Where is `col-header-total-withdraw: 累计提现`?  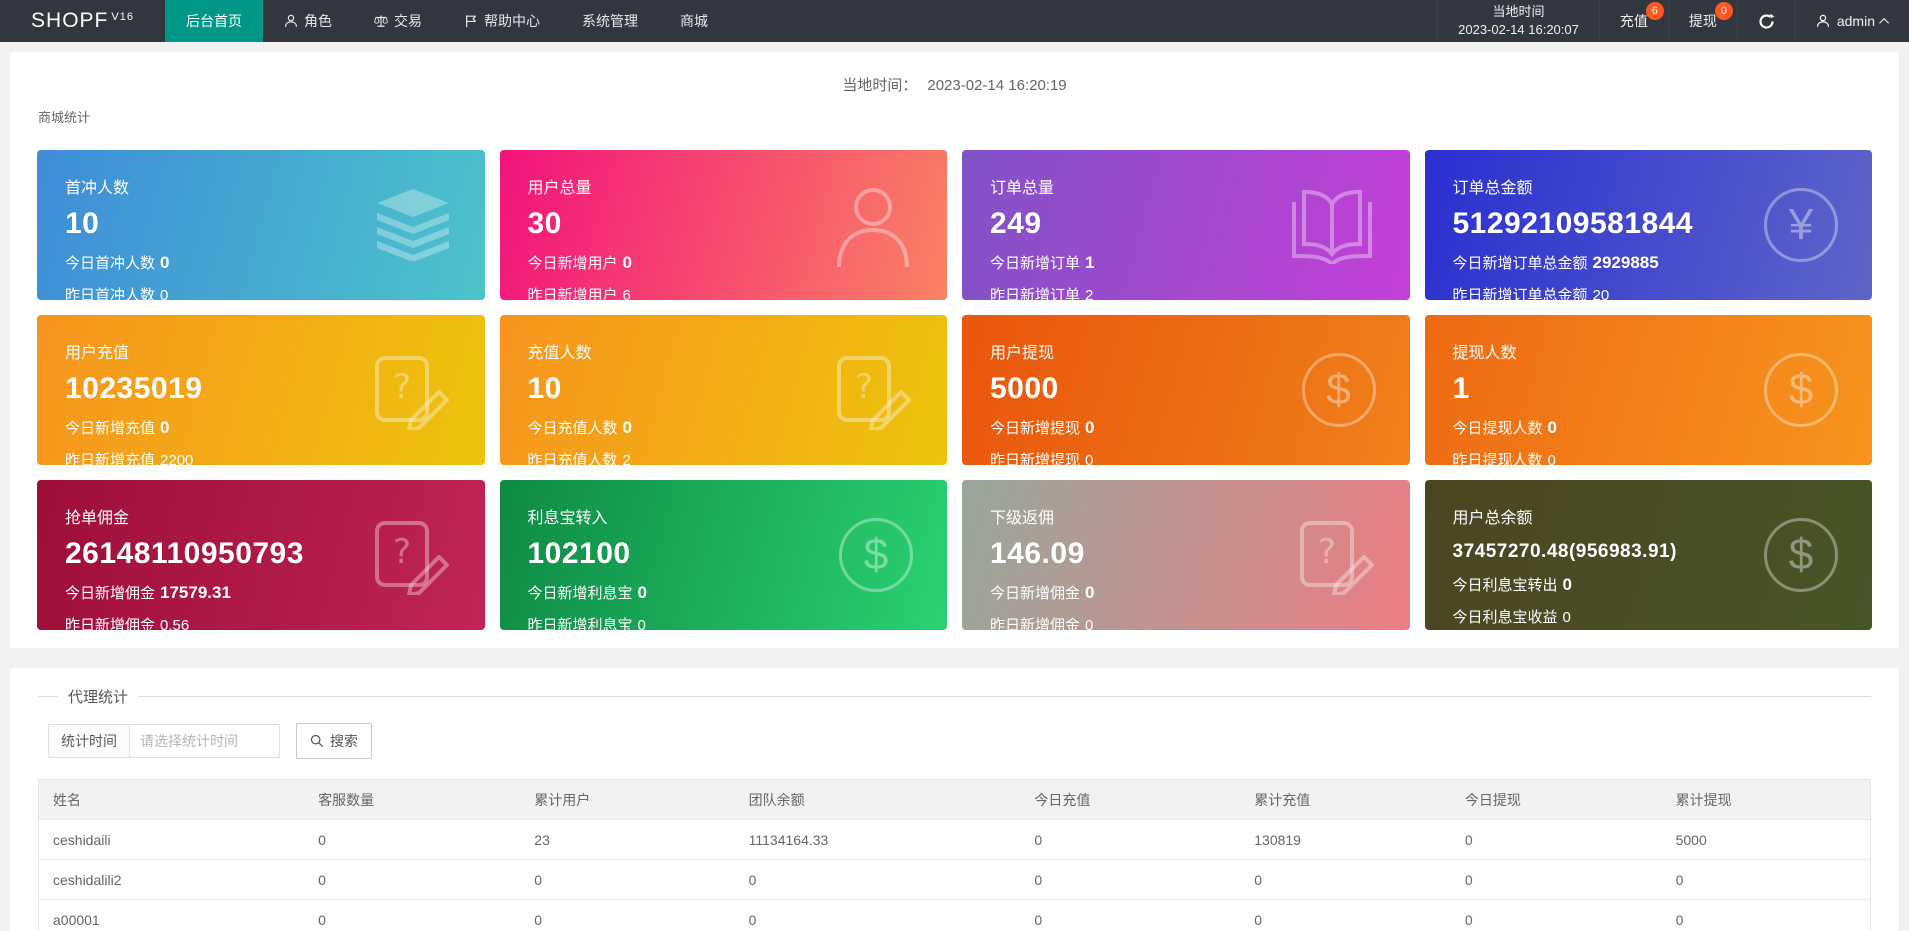
col-header-total-withdraw: 累计提现 is located at coordinates (1766, 799).